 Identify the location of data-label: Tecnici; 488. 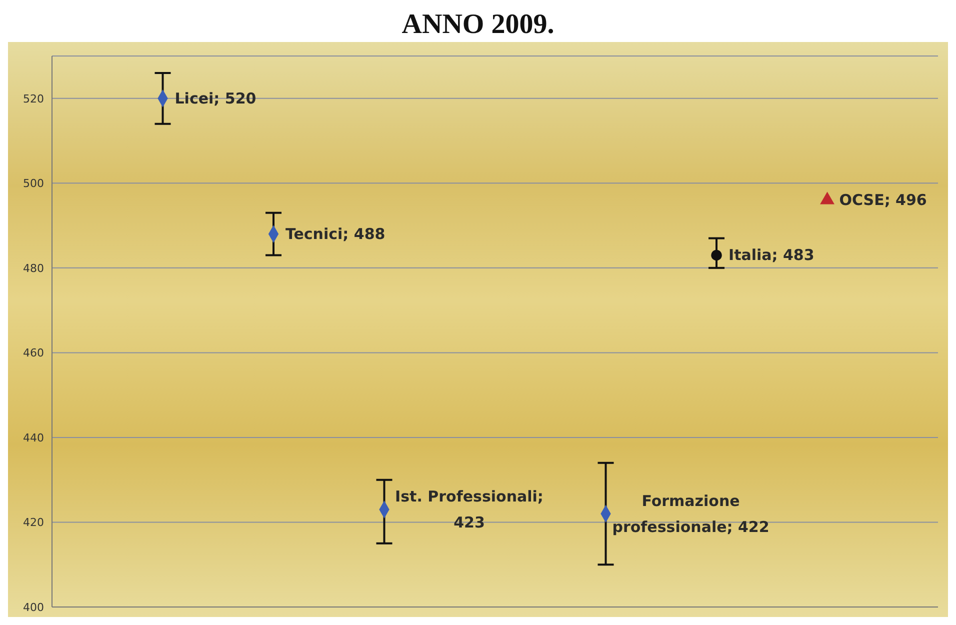
(336, 234).